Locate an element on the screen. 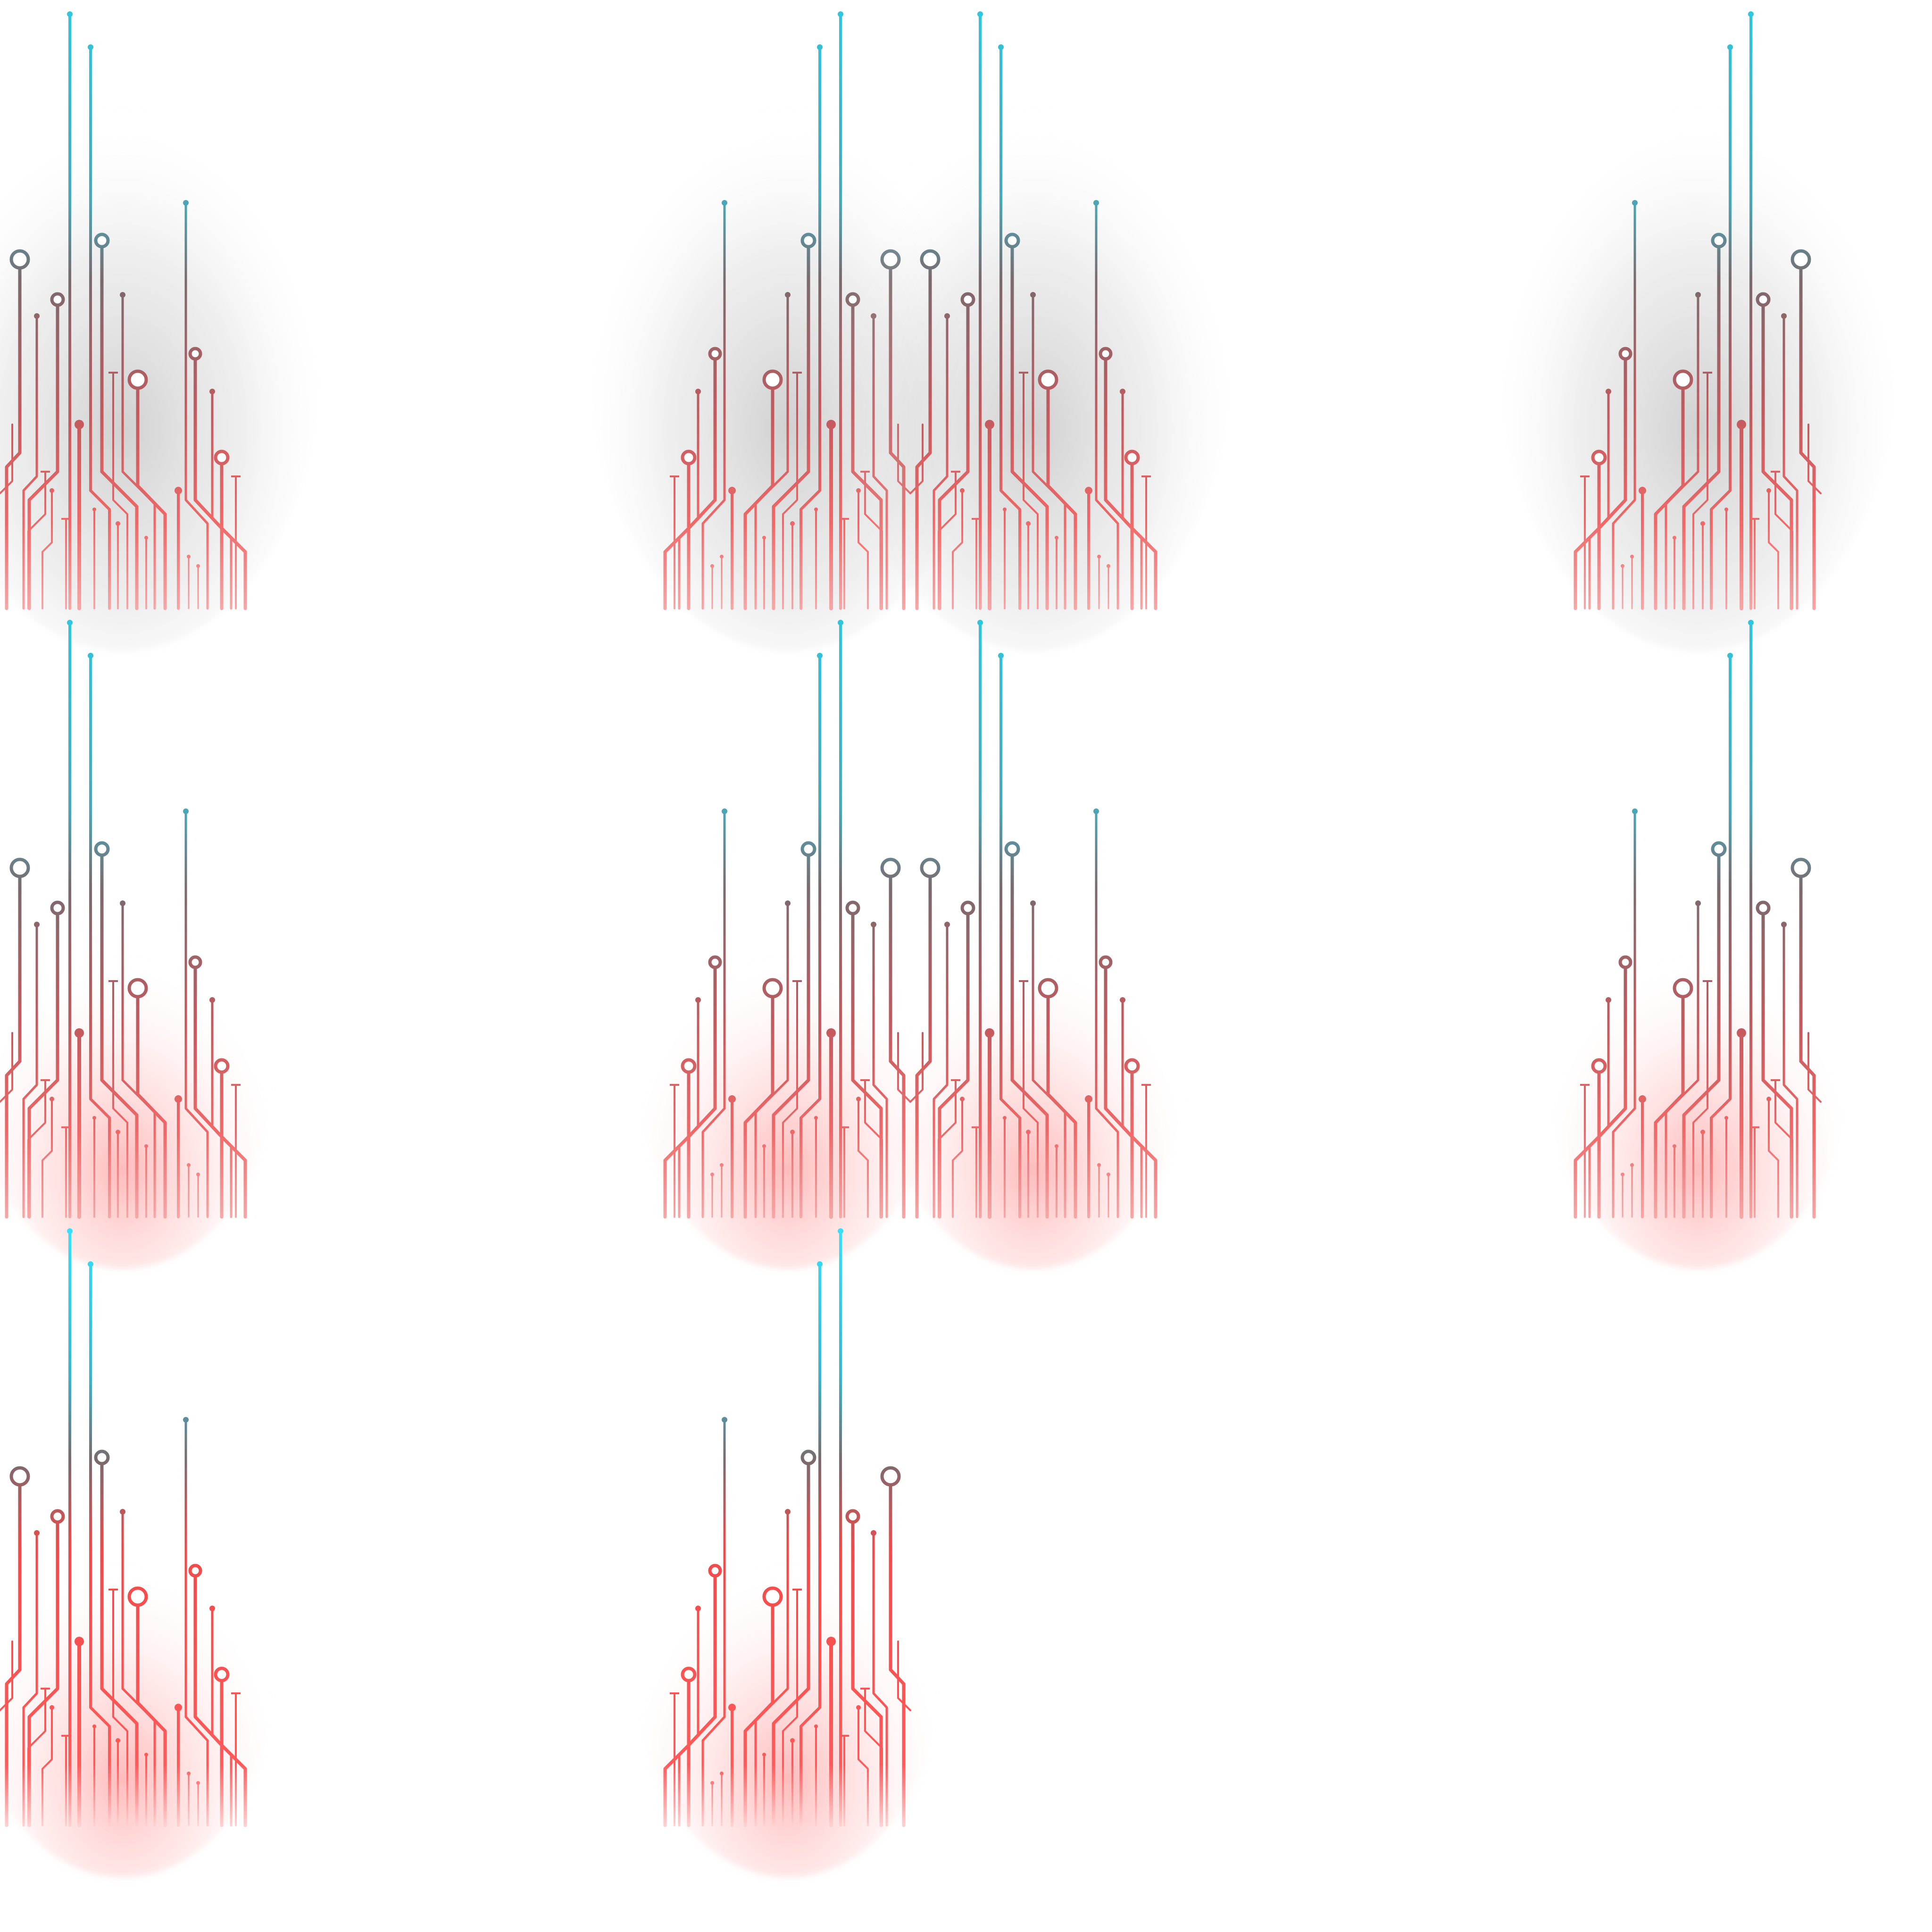 This screenshot has height=1932, width=1932. circuit-frame is located at coordinates (910, 945).